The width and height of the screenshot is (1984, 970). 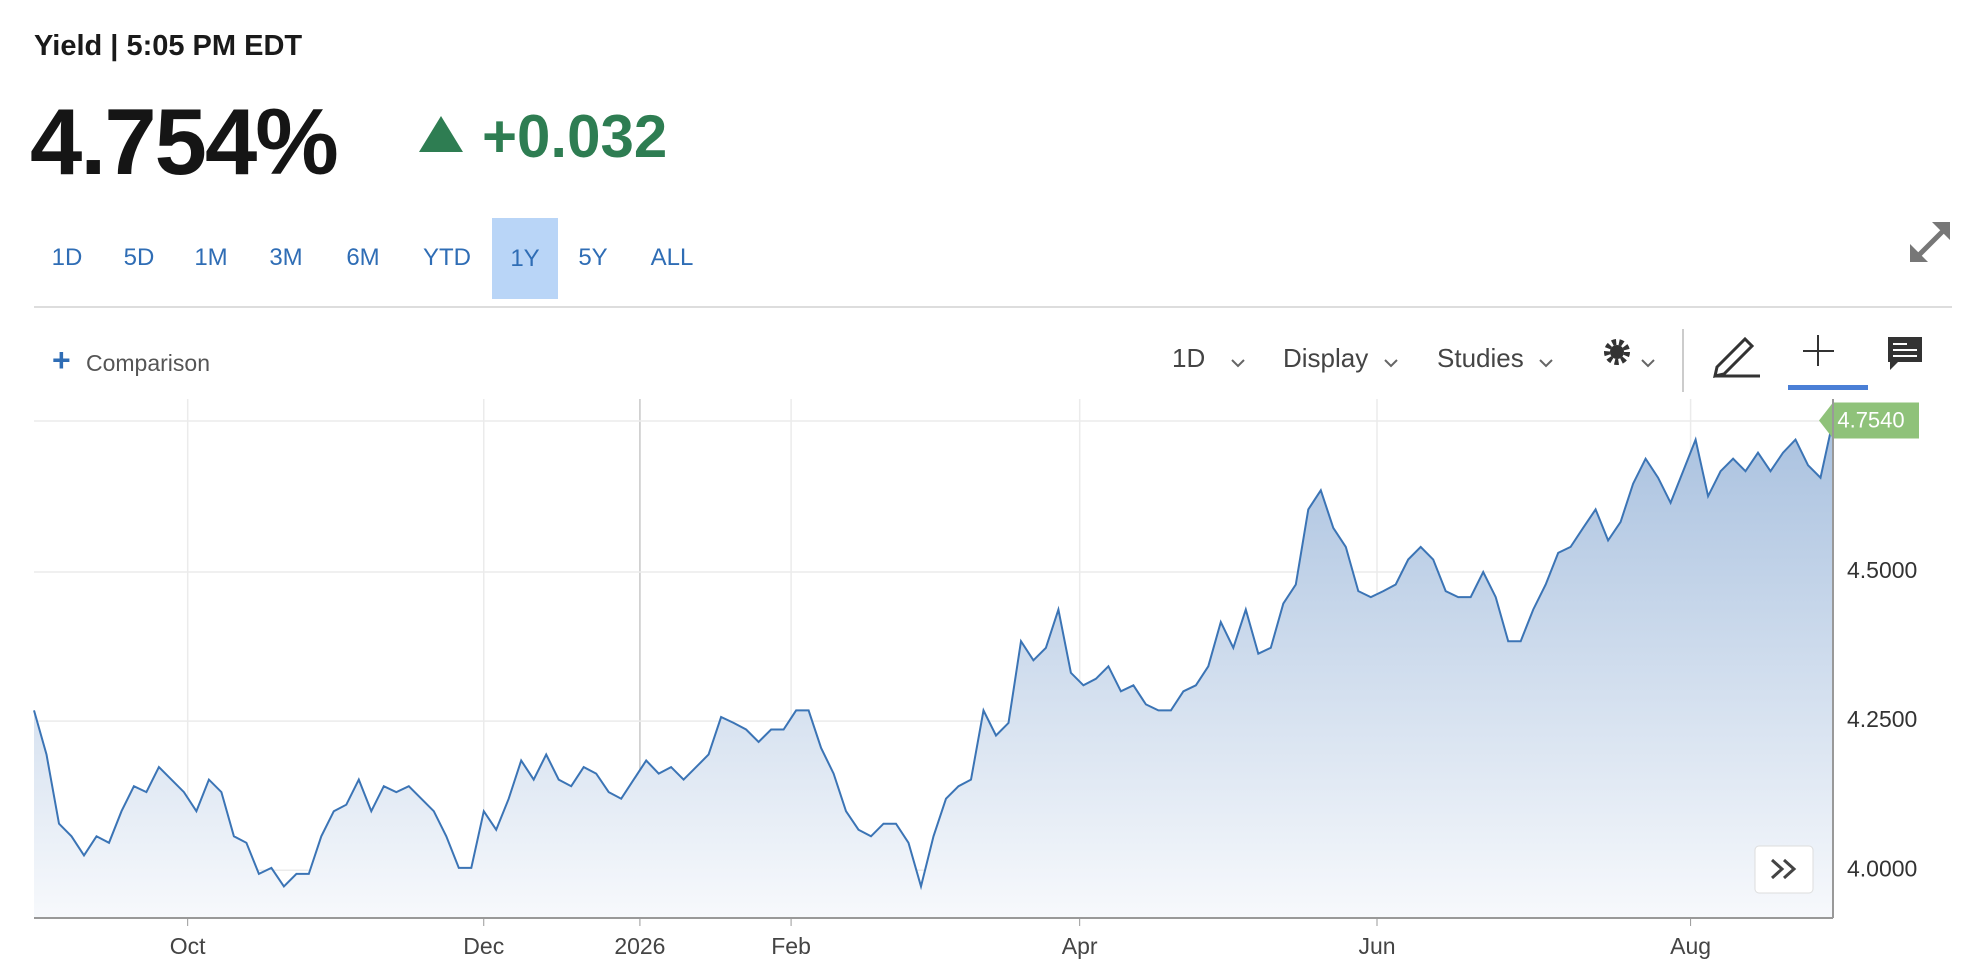 I want to click on x-tick-label: Oct, so click(x=188, y=946).